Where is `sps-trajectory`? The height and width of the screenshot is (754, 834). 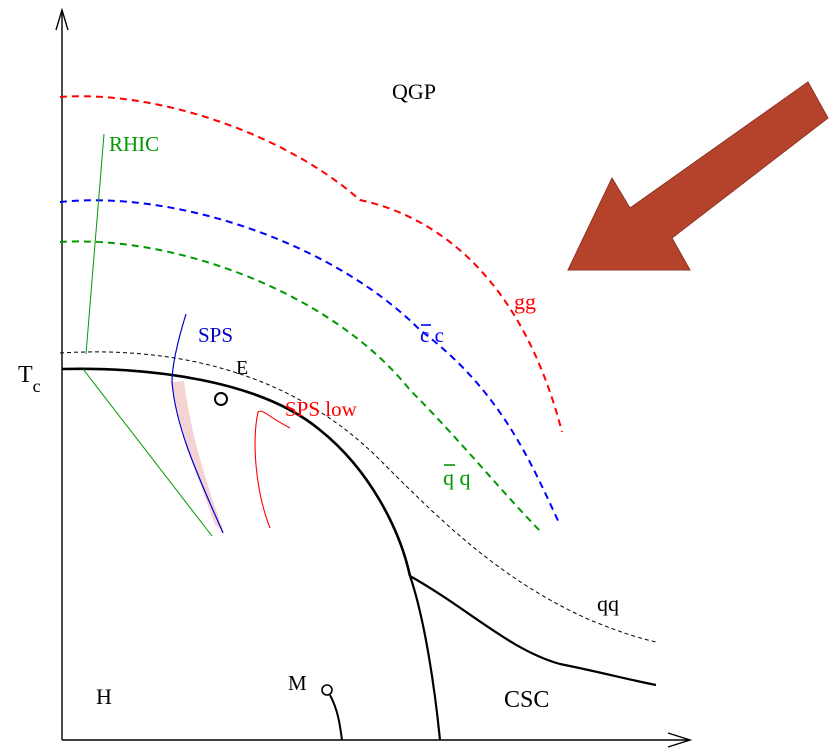
sps-trajectory is located at coordinates (197, 423).